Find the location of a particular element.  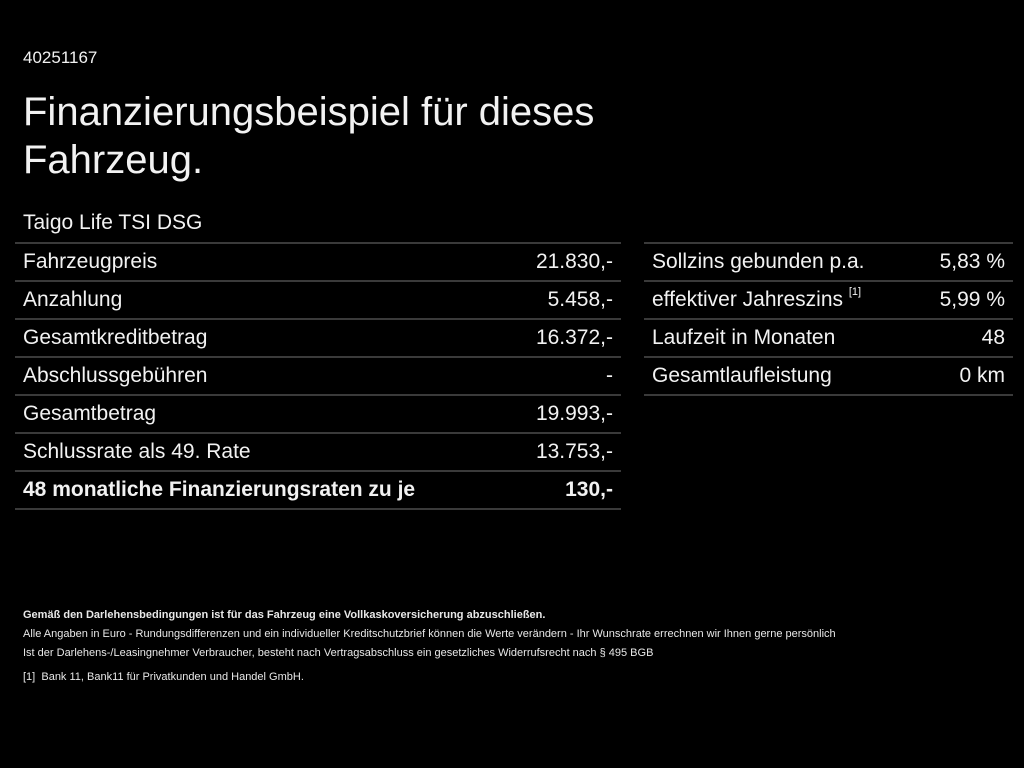

table-row: Anzahlung 5.458,- is located at coordinates (318, 299).